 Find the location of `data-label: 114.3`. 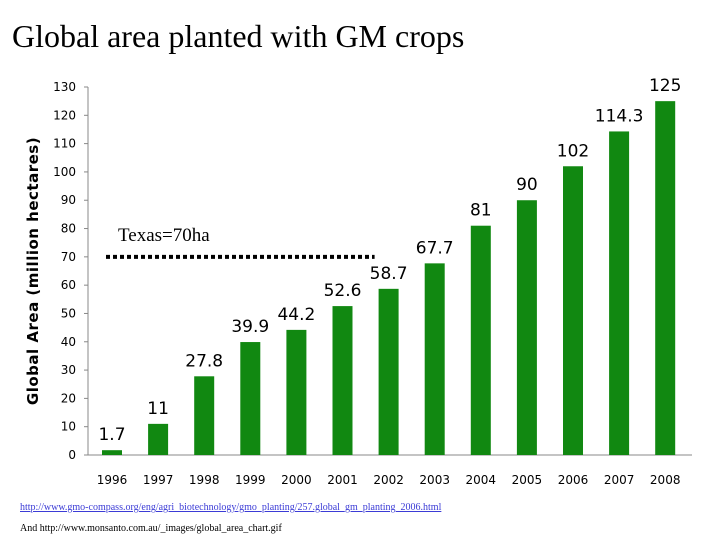

data-label: 114.3 is located at coordinates (619, 116).